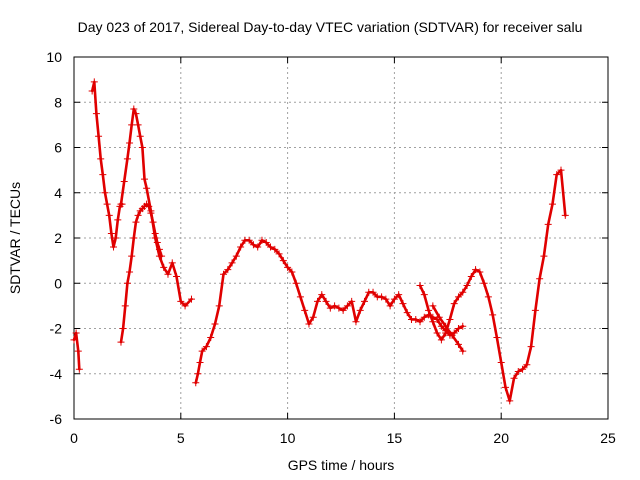 The width and height of the screenshot is (640, 480). What do you see at coordinates (58, 148) in the screenshot?
I see `y-tick-label: 6` at bounding box center [58, 148].